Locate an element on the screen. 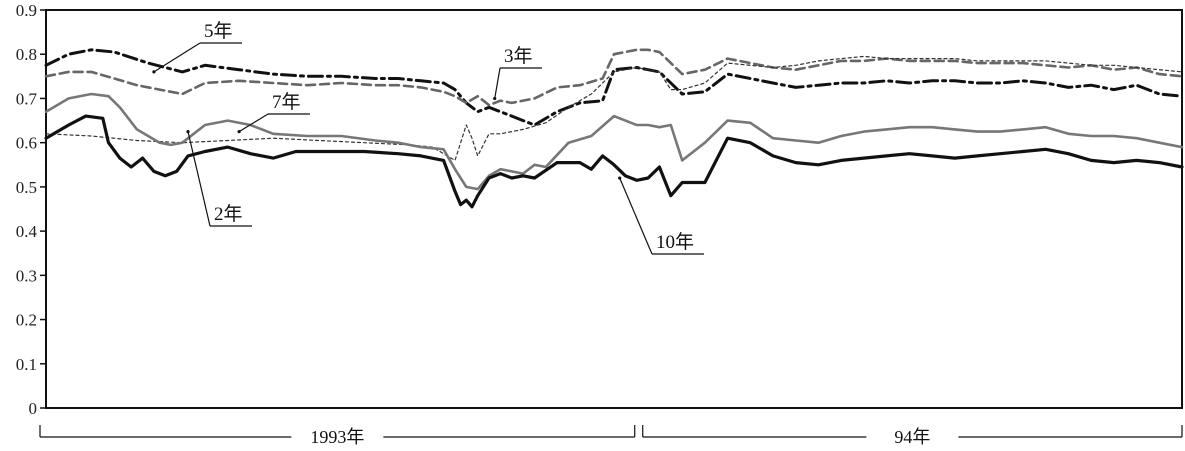  y-axis: 0 0.1 0.2 0.3 0.4 0.5 0.6 0.7 0.8 0.9 is located at coordinates (31, 209).